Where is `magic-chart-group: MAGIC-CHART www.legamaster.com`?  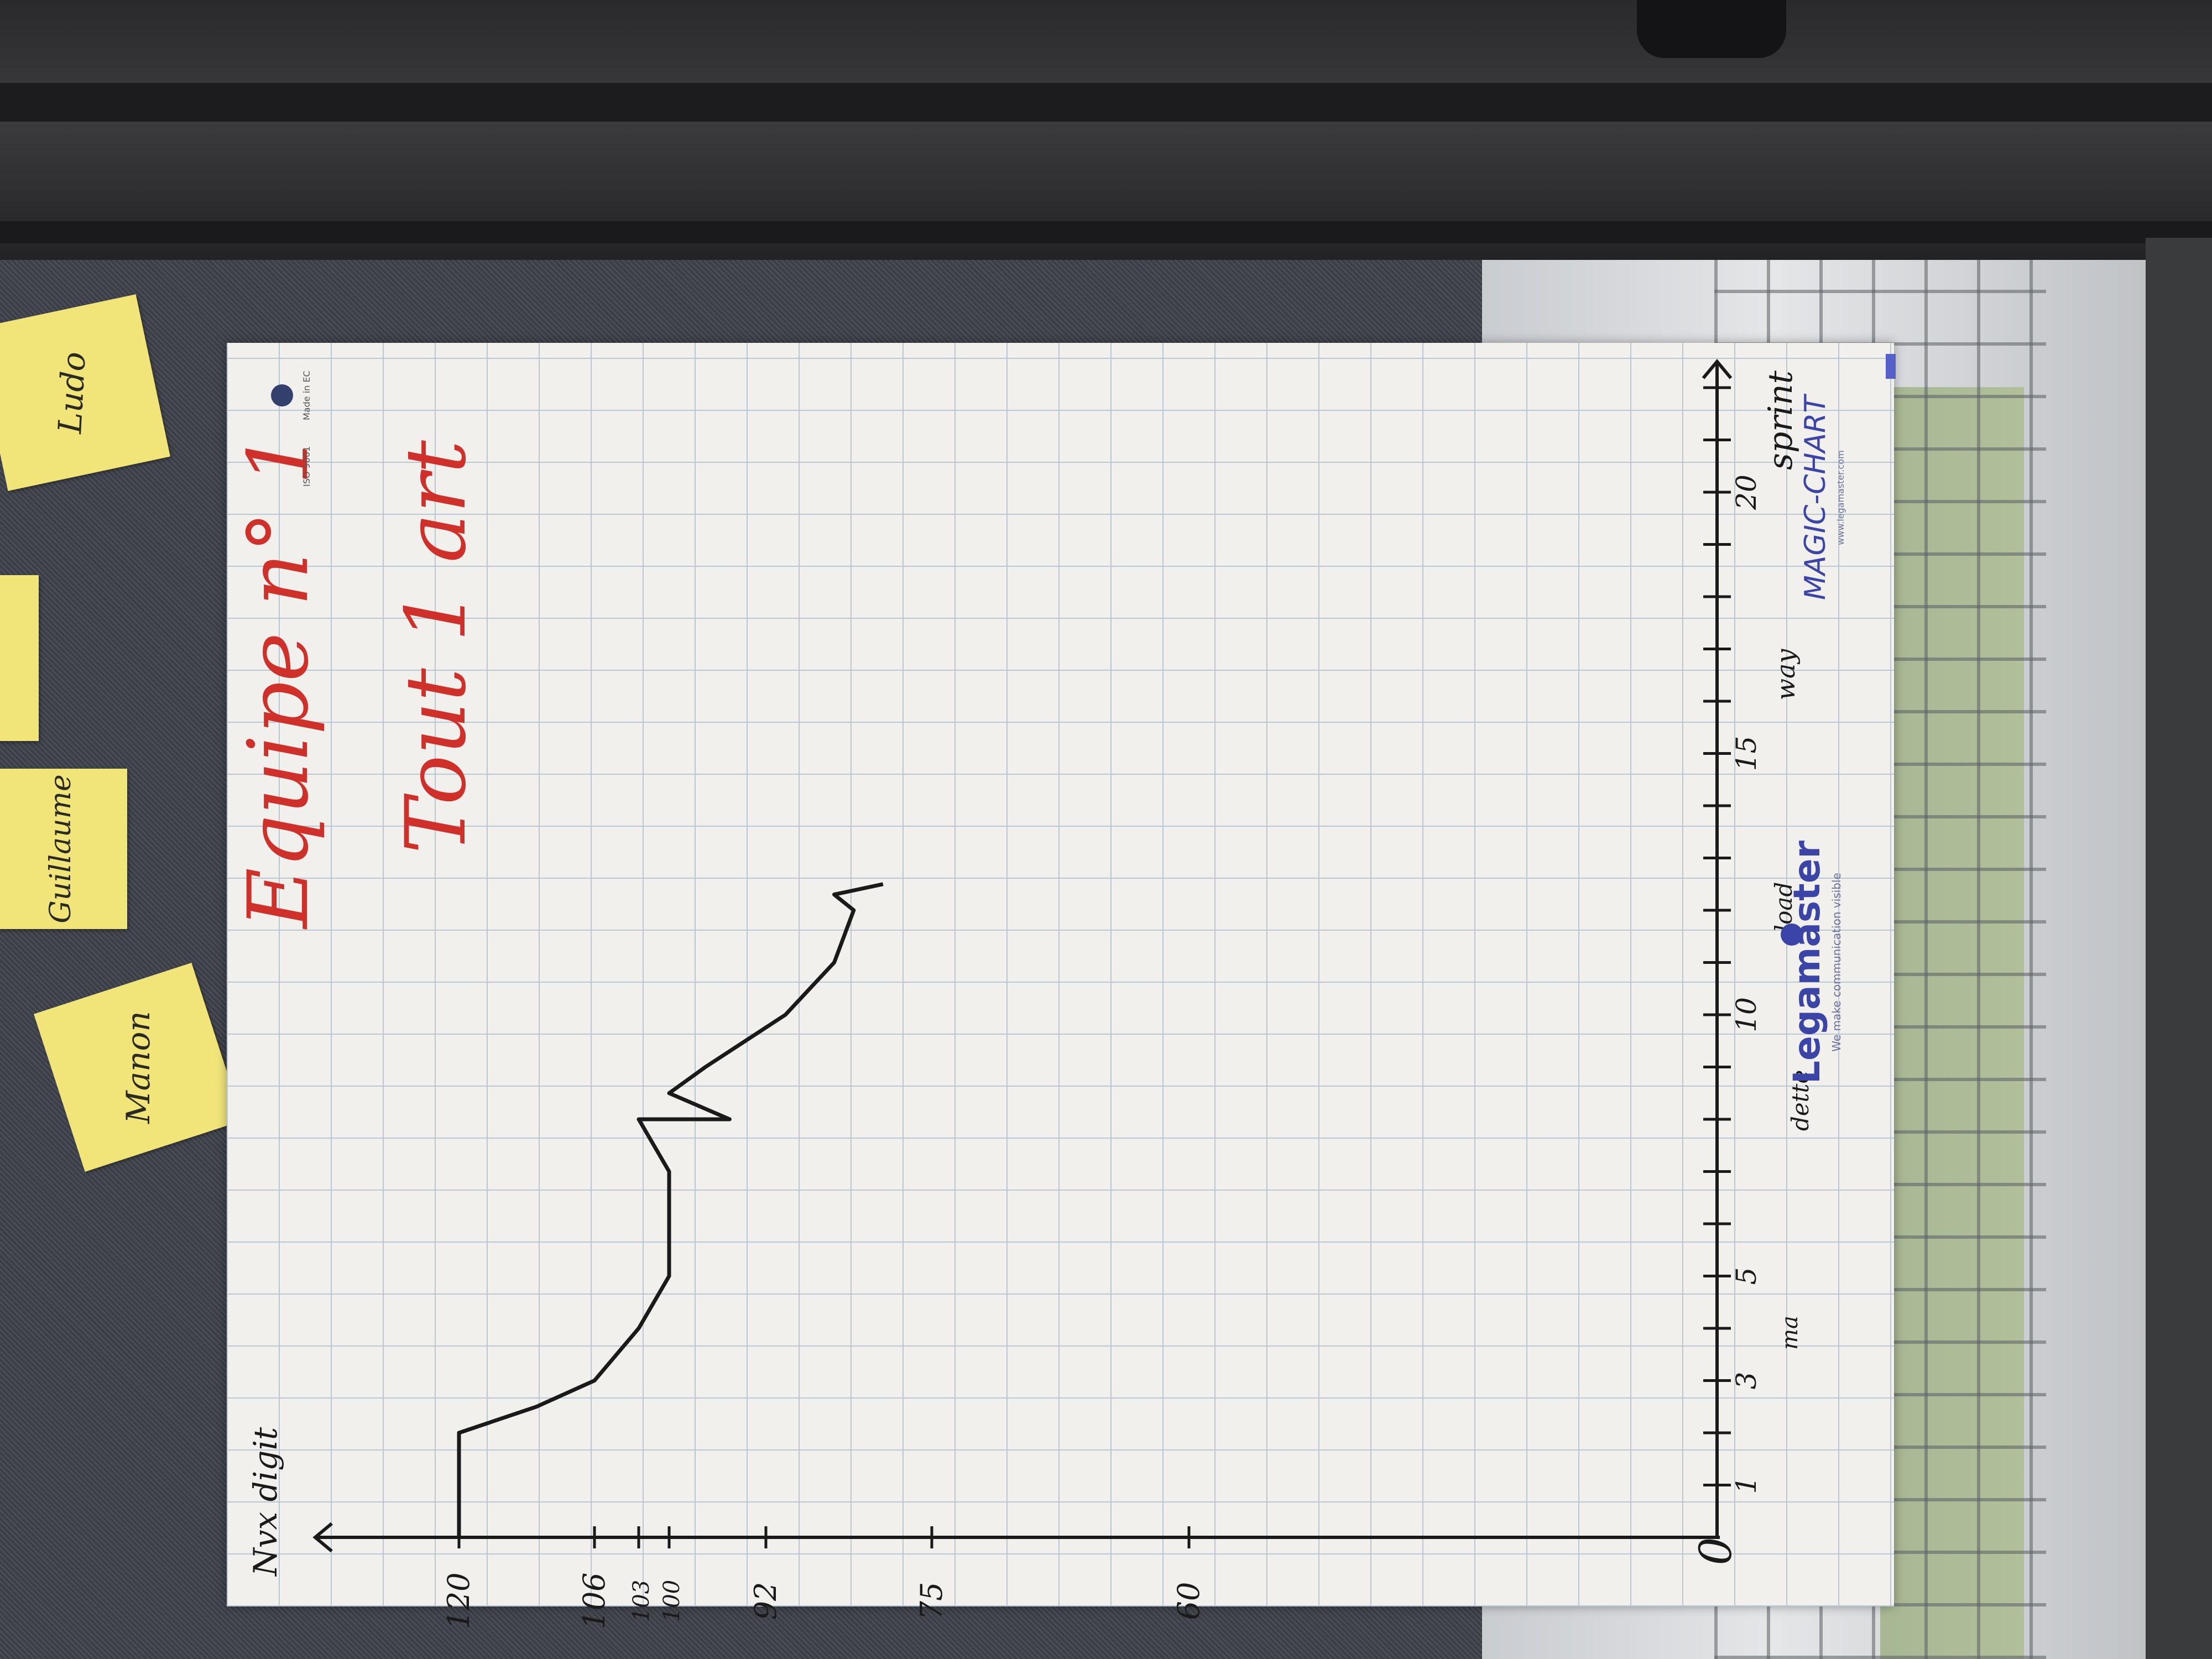
magic-chart-group: MAGIC-CHART www.legamaster.com is located at coordinates (1823, 497).